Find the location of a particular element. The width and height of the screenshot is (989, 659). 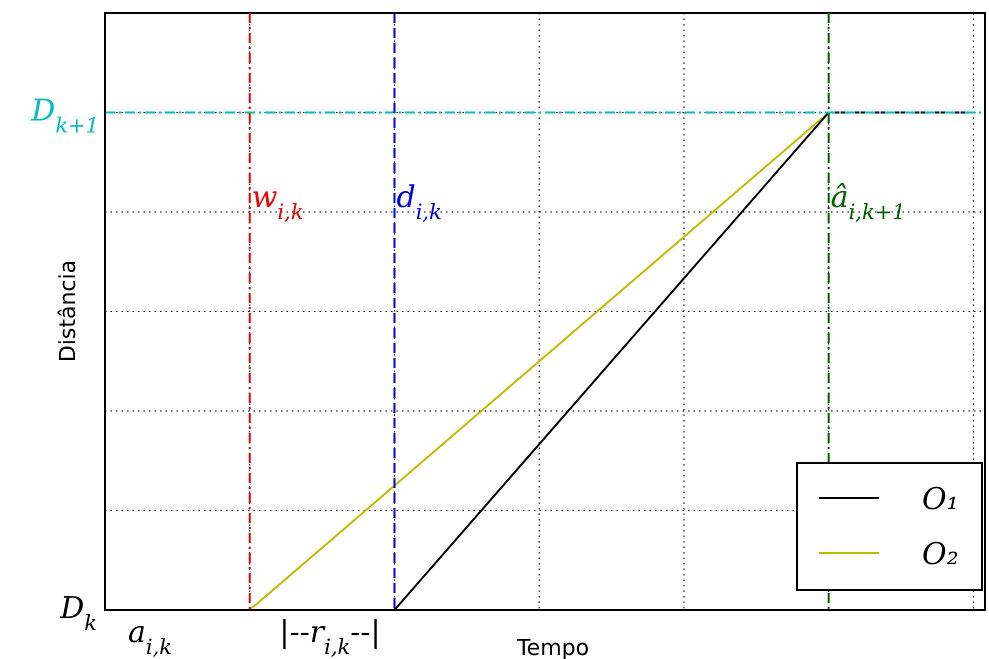

y-axis-title: Distância is located at coordinates (68, 311).